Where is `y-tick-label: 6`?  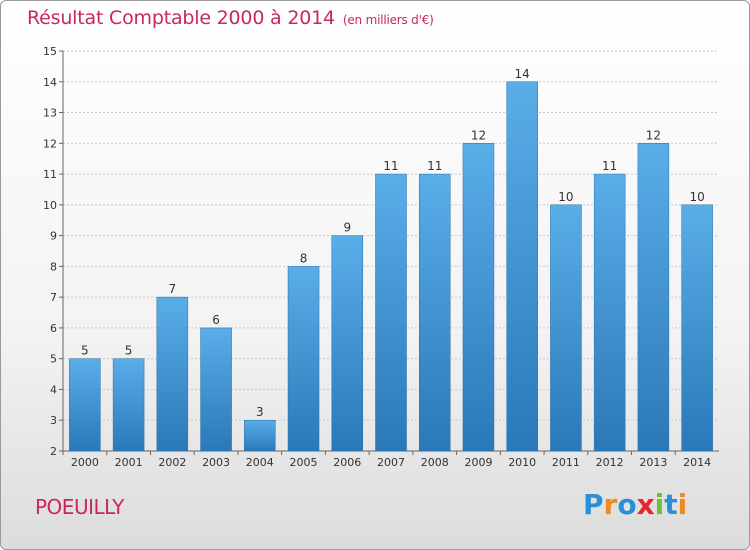 y-tick-label: 6 is located at coordinates (53, 328).